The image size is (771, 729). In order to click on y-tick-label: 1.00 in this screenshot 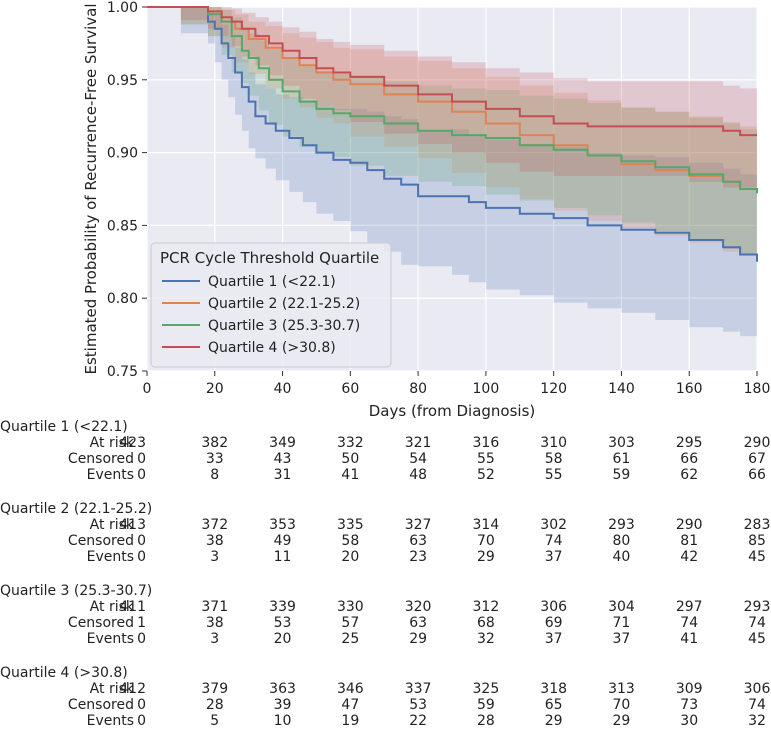, I will do `click(122, 8)`.